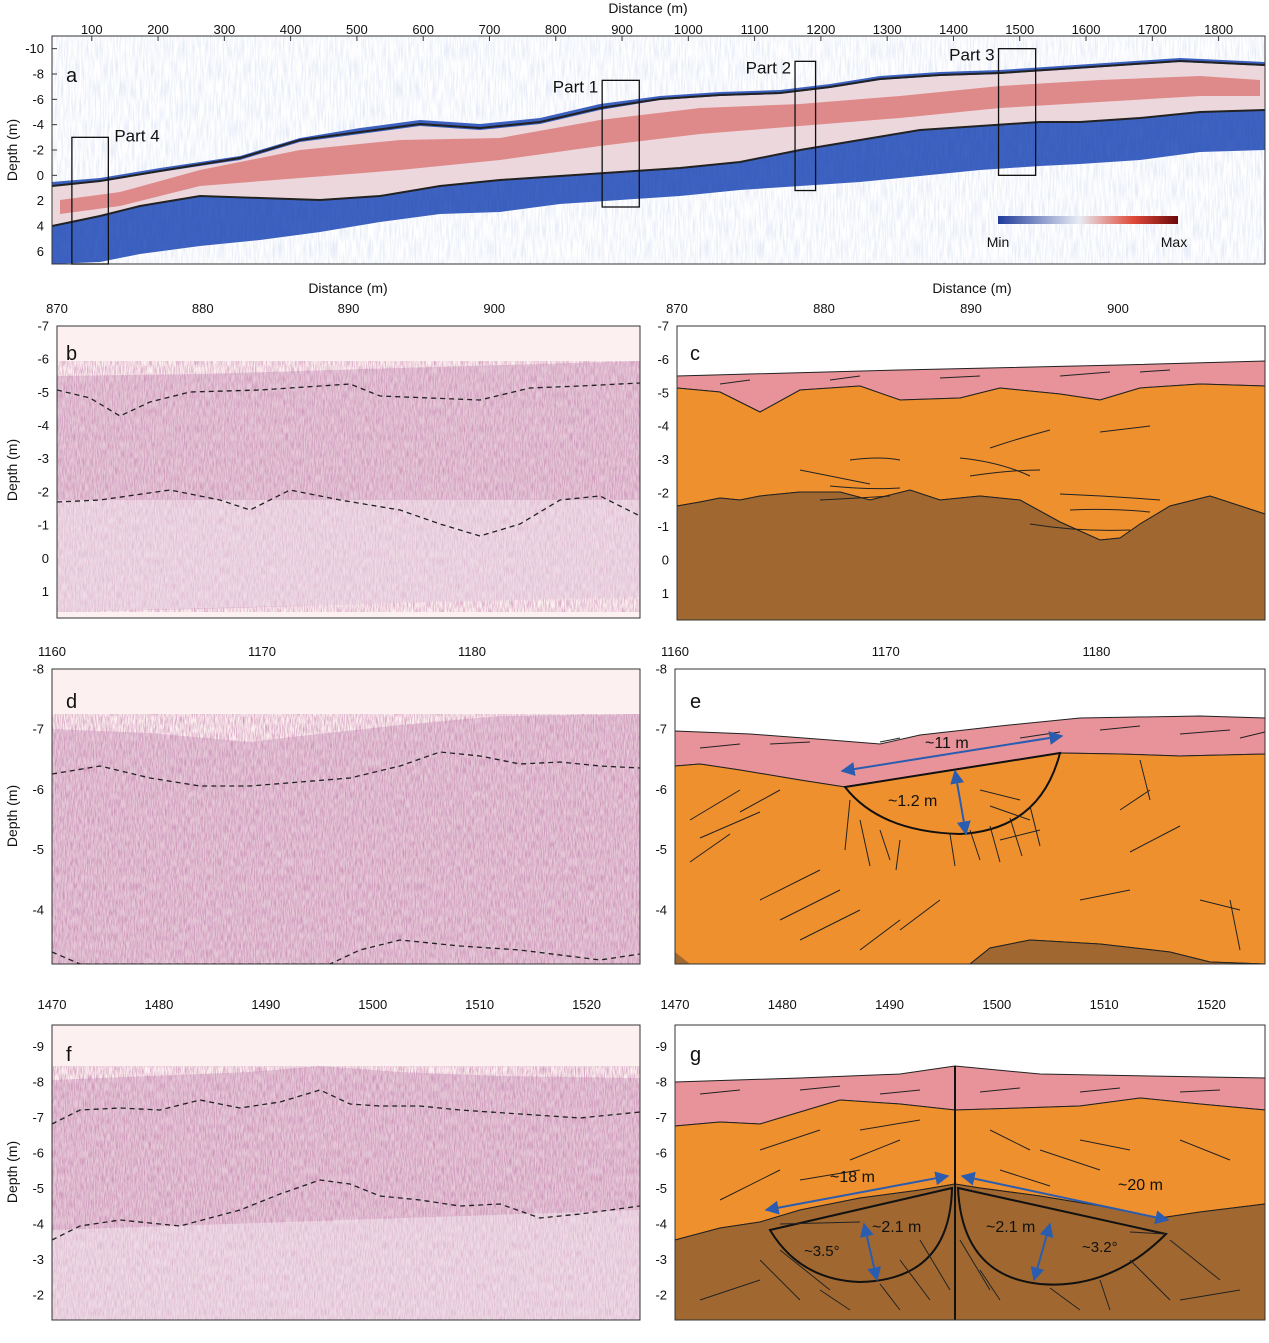 The height and width of the screenshot is (1343, 1269). Describe the element at coordinates (357, 29) in the screenshot. I see `x-tick-label: 500` at that location.